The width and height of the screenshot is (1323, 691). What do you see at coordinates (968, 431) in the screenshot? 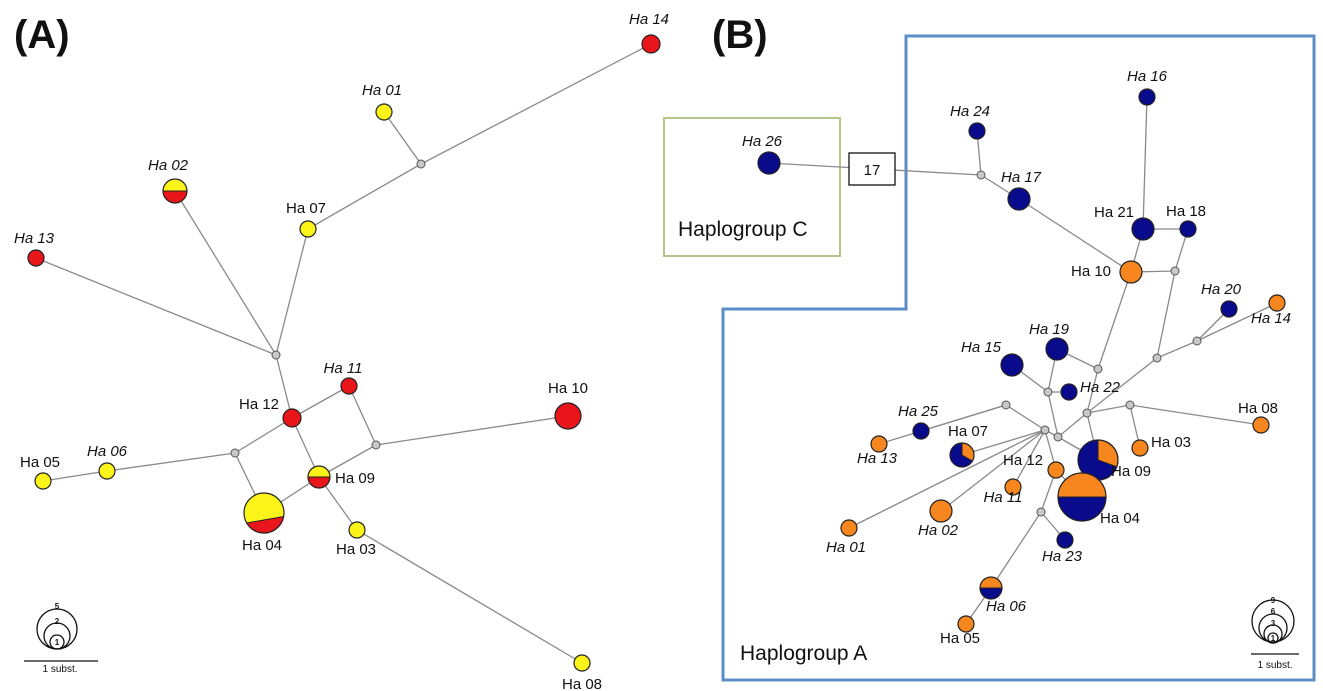
I see `haplotype-label-ha-07: Ha 07` at bounding box center [968, 431].